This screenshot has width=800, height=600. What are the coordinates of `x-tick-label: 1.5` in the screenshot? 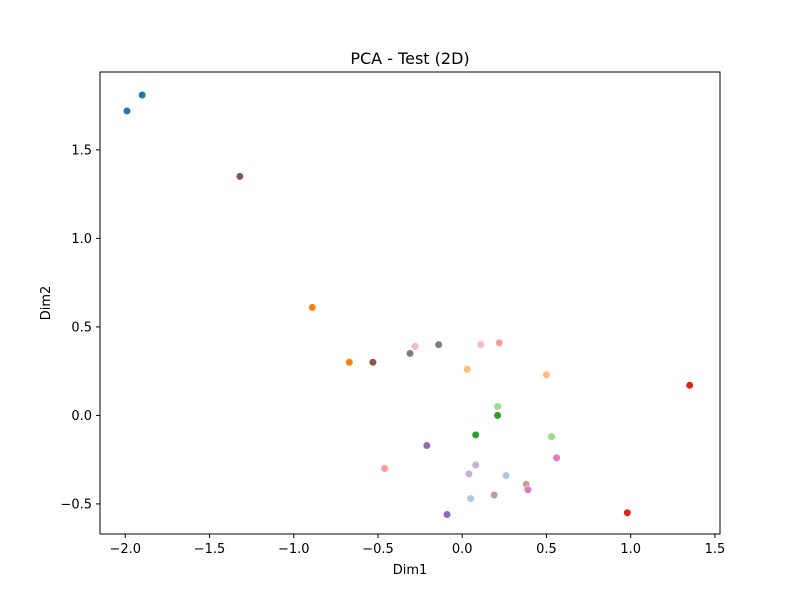 It's located at (715, 549).